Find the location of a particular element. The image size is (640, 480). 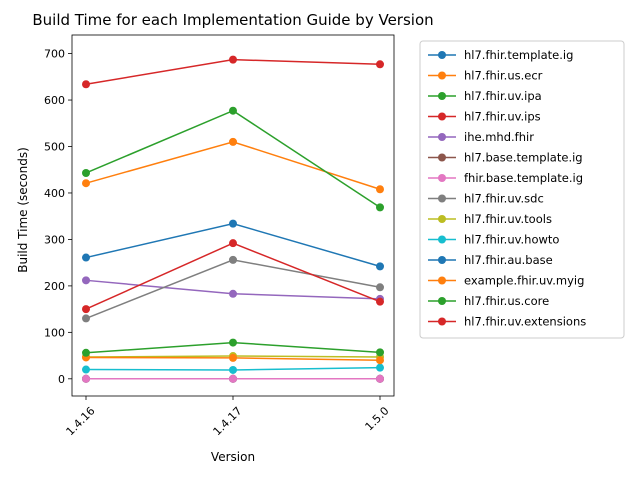

legend-label: hl7.fhir.uv.tools is located at coordinates (508, 219).